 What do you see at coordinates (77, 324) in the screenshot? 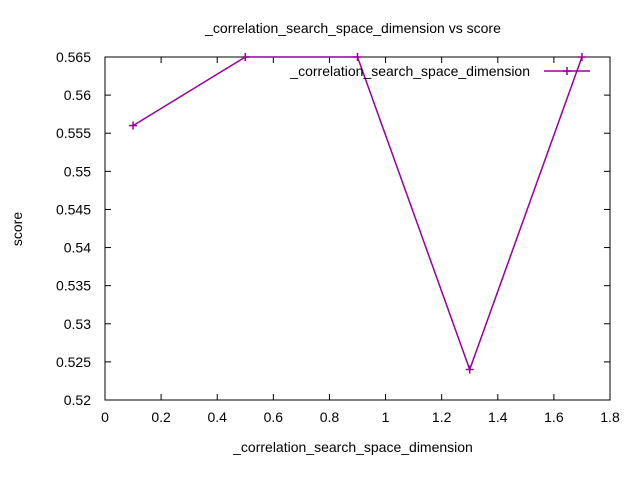
I see `y-tick-label: 0.53` at bounding box center [77, 324].